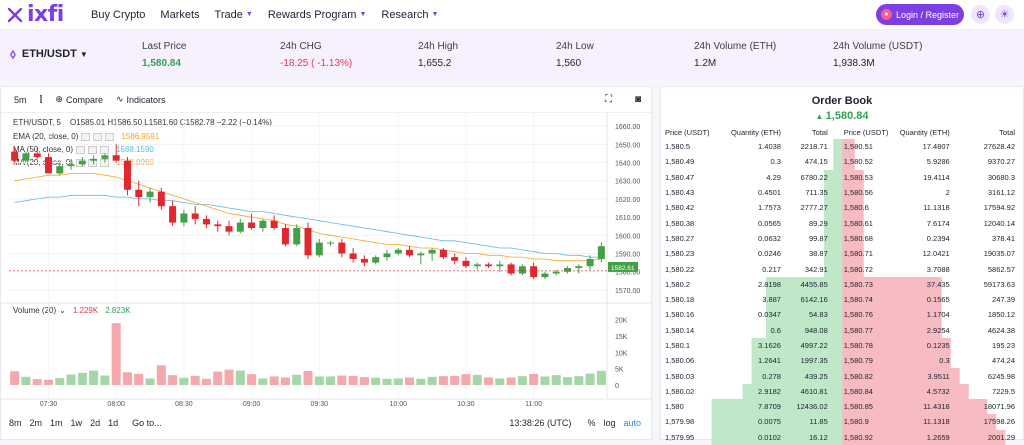 The width and height of the screenshot is (1024, 445). I want to click on brand-logo: ixfi, so click(45, 14).